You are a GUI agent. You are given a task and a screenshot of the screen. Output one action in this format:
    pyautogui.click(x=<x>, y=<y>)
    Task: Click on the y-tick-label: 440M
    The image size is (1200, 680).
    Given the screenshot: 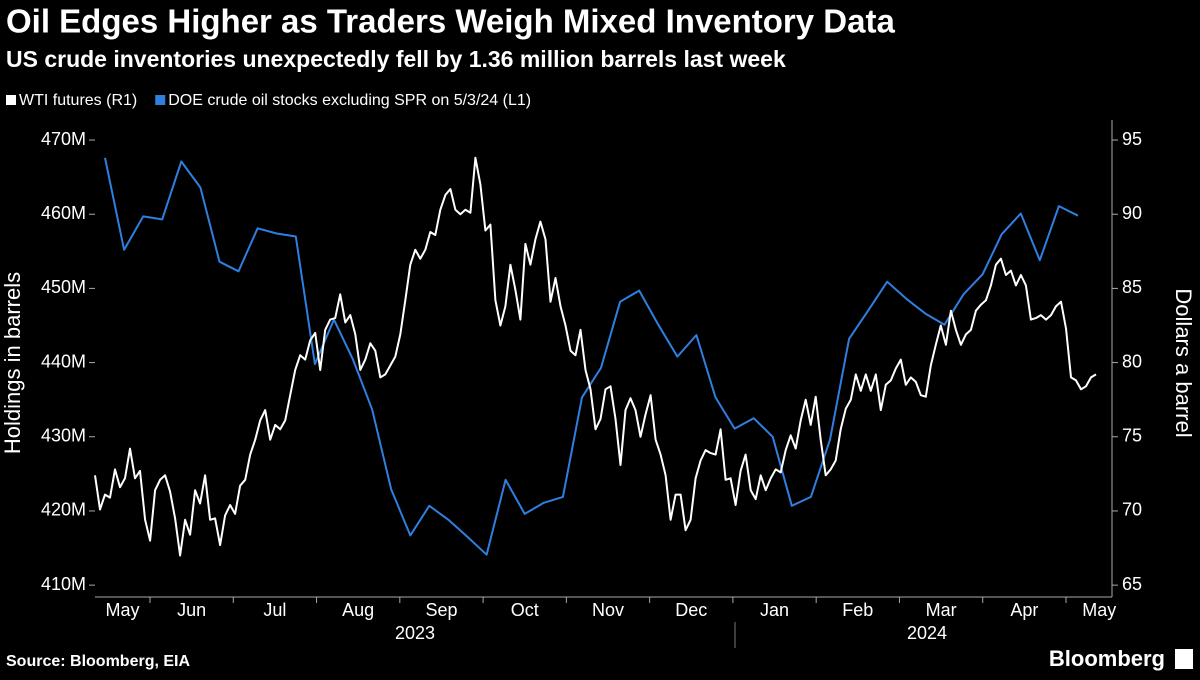 What is the action you would take?
    pyautogui.click(x=63, y=361)
    